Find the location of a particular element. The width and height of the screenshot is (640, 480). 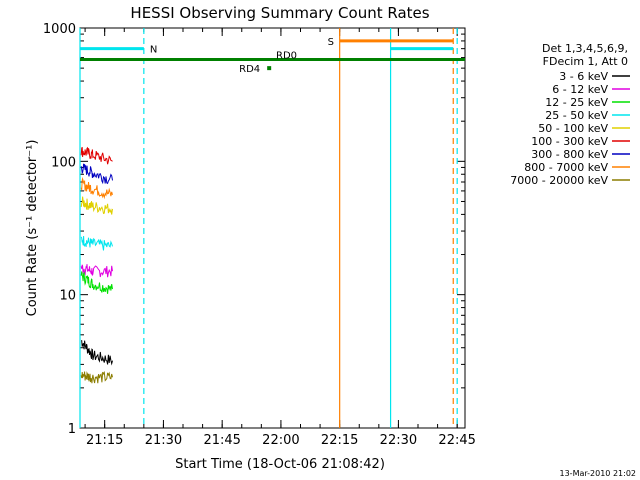

y-tick-label: 1000 is located at coordinates (59, 29).